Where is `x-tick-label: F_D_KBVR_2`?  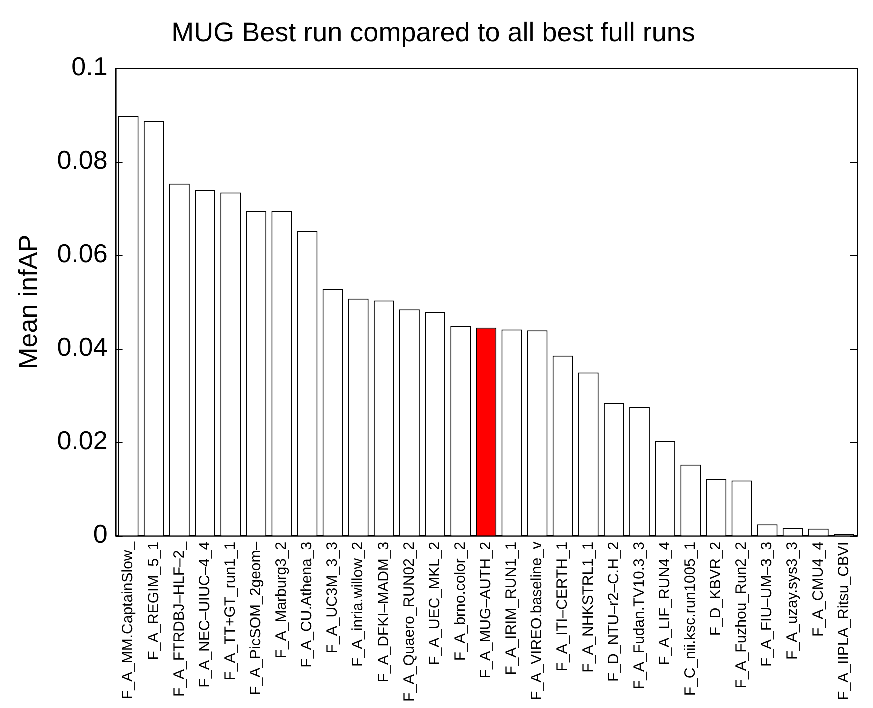
x-tick-label: F_D_KBVR_2 is located at coordinates (716, 589).